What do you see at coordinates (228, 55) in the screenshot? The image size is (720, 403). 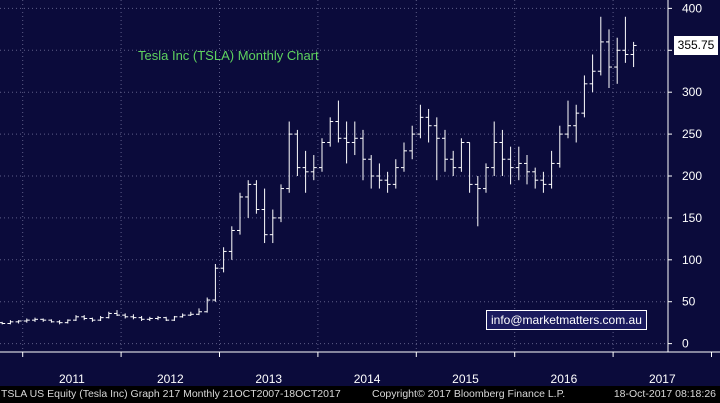 I see `chart-title: Tesla Inc (TSLA) Monthly Chart` at bounding box center [228, 55].